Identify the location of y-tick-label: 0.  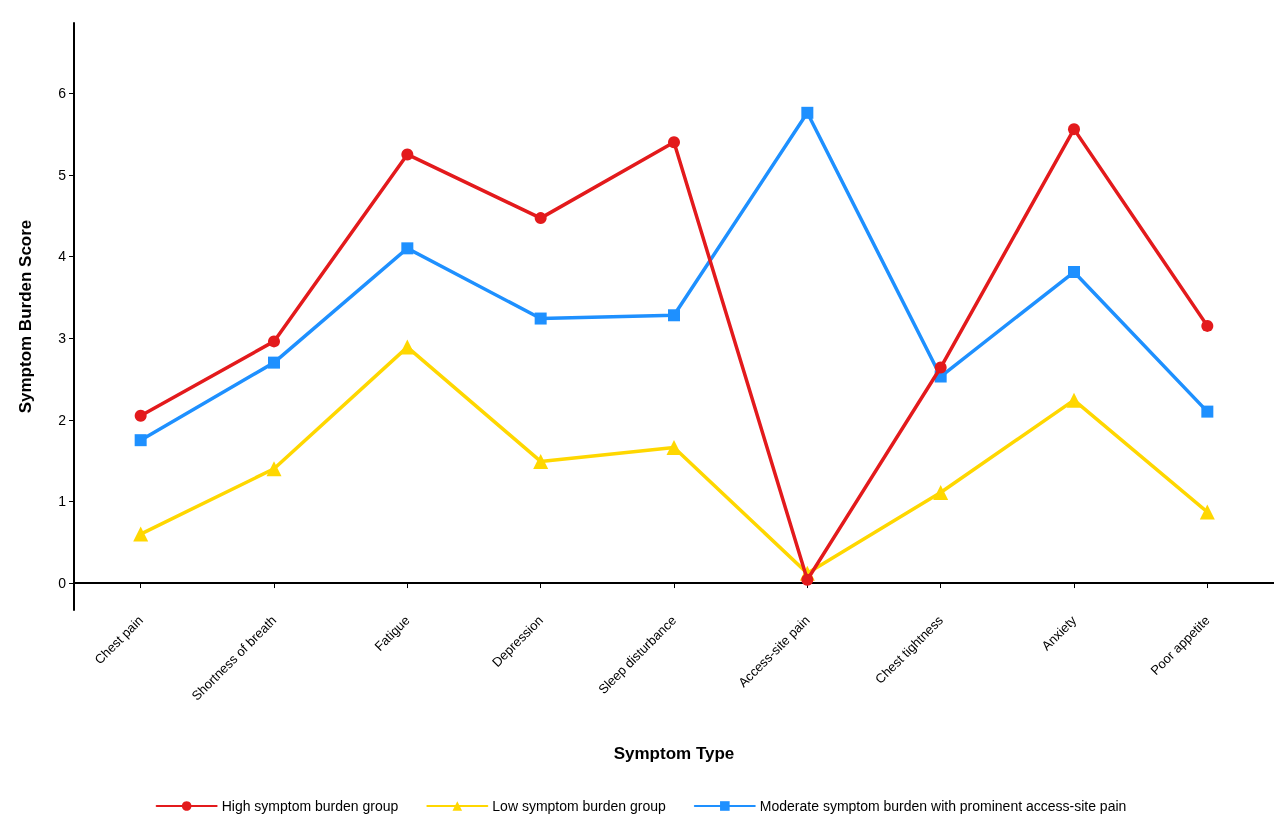
(62, 583).